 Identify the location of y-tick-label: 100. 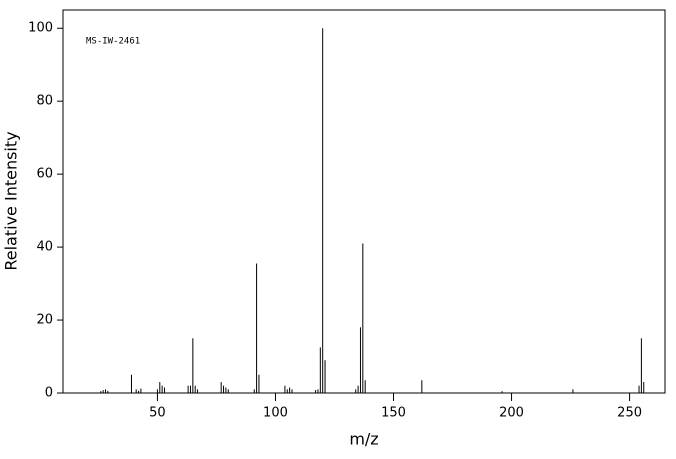
(40, 28).